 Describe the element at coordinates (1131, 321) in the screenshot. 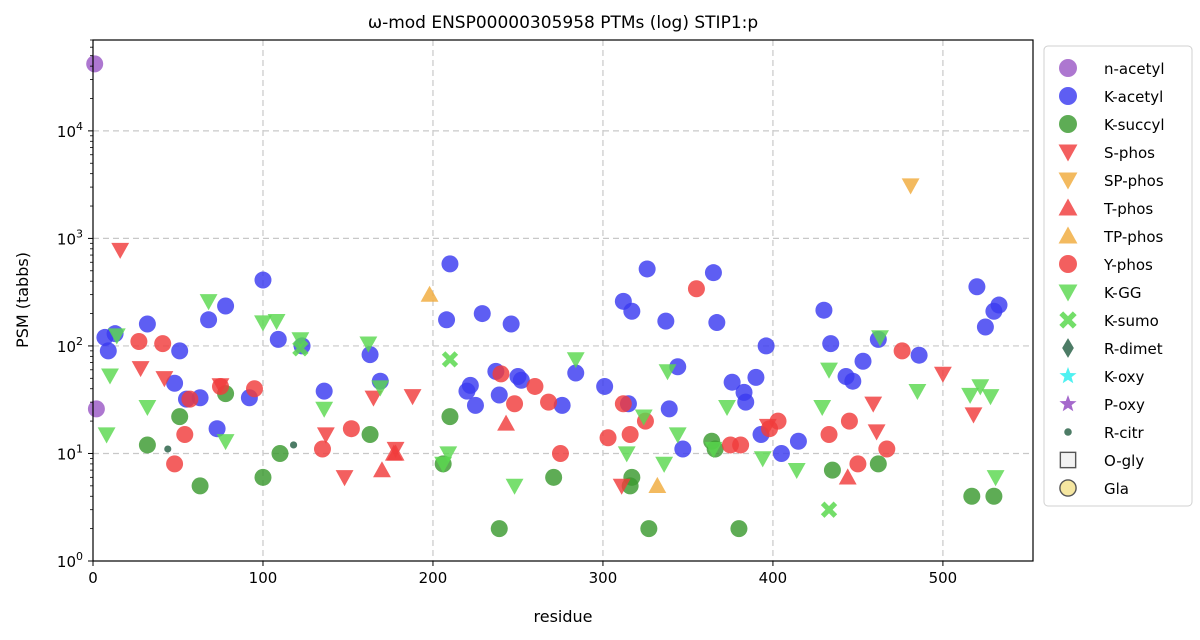

I see `legend-label: K-sumo` at that location.